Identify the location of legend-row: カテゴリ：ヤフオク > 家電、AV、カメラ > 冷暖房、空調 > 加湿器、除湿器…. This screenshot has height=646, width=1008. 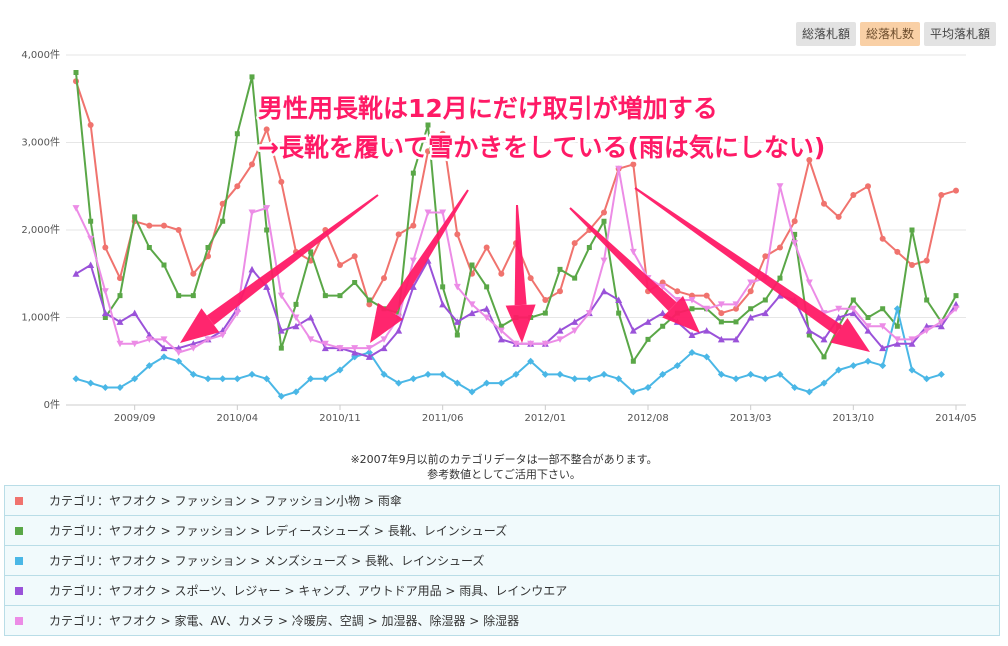
(502, 620).